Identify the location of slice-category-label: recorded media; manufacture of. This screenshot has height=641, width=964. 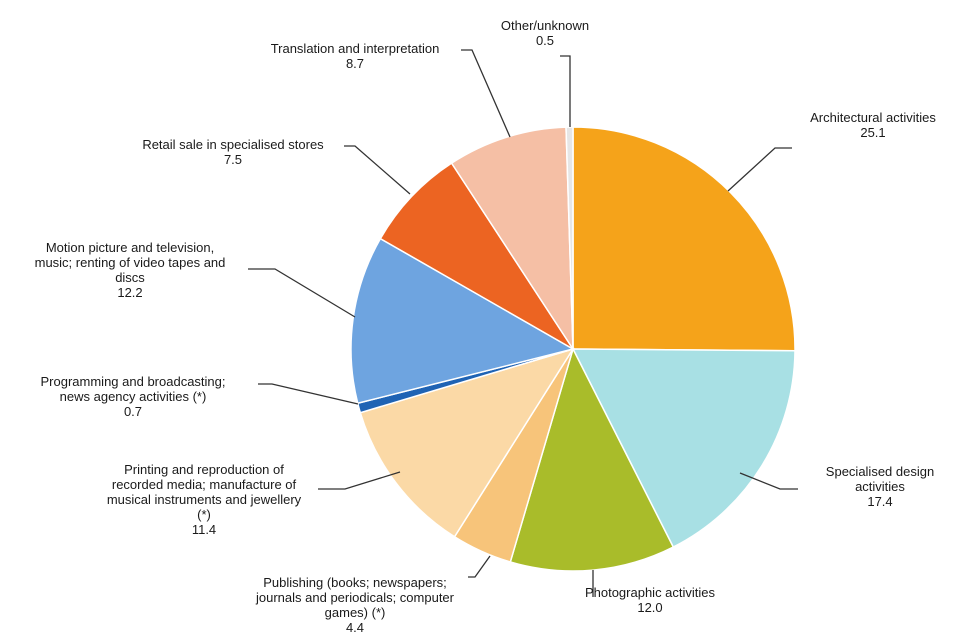
(204, 484).